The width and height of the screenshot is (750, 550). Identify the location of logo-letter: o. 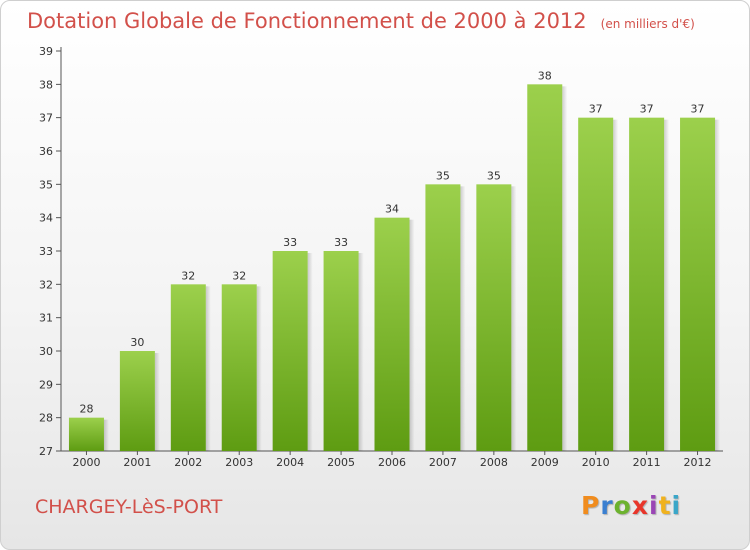
(622, 505).